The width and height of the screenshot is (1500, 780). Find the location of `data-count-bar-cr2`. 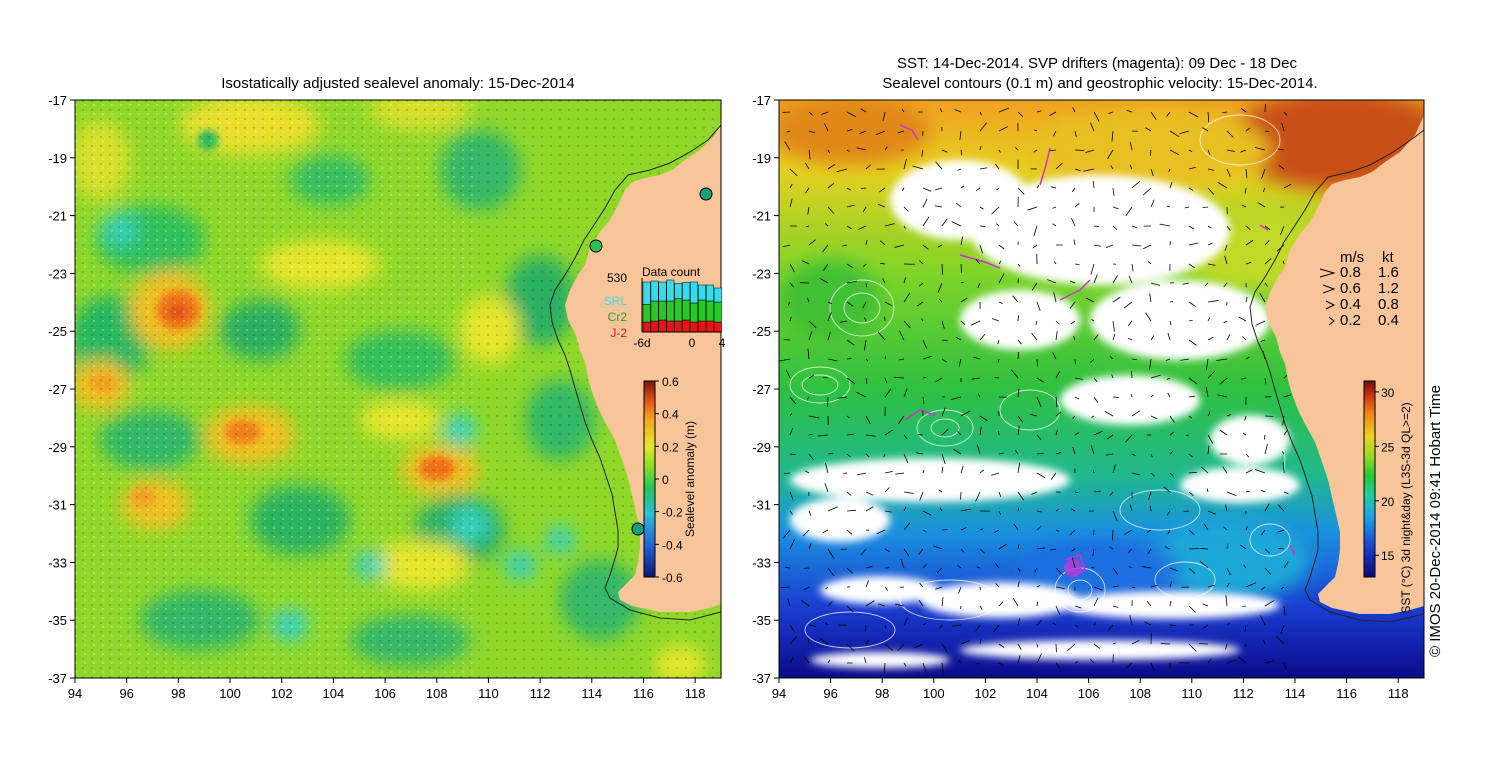

data-count-bar-cr2 is located at coordinates (678, 310).